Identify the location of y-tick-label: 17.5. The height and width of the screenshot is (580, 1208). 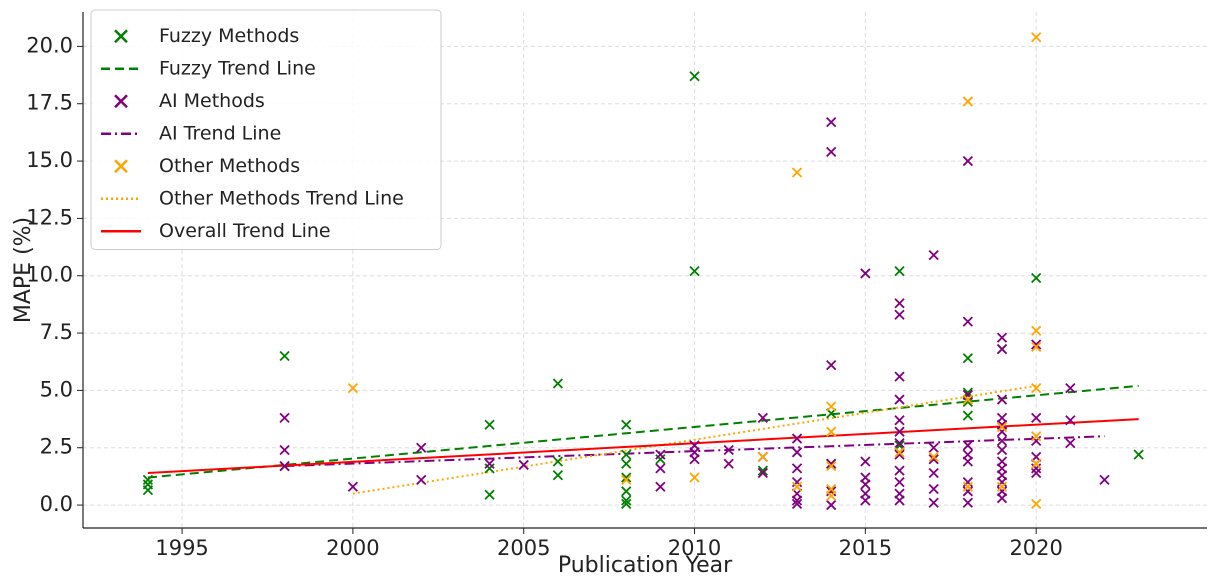
(49, 103).